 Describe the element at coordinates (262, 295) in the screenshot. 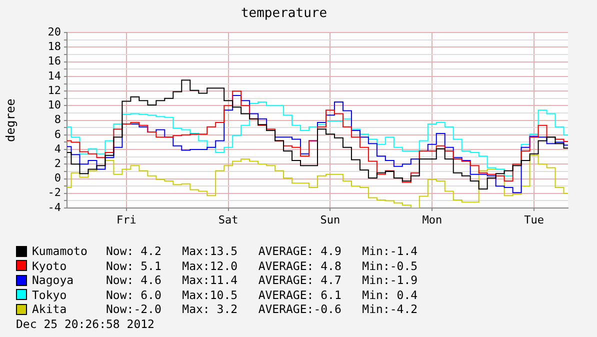

I see `text: Now: 6.0 Max:10.5 AVERAGE: 6.1 Min: 0.4` at that location.